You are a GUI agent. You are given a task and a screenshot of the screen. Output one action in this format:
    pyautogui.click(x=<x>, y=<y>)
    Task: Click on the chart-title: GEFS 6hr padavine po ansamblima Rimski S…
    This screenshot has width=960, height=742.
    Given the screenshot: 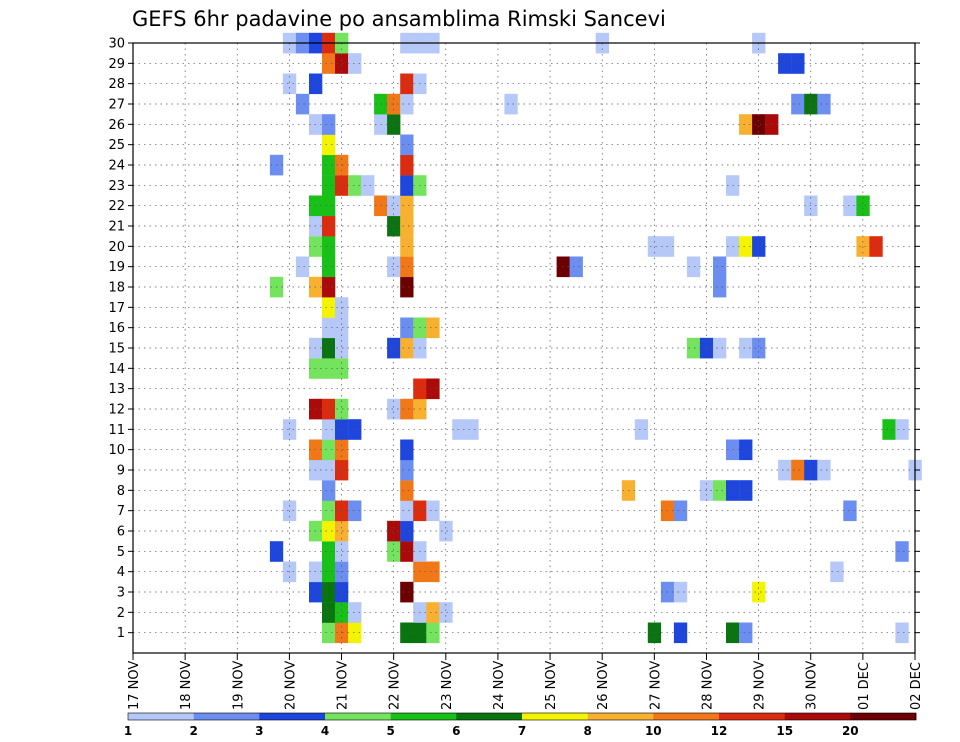 What is the action you would take?
    pyautogui.click(x=399, y=19)
    